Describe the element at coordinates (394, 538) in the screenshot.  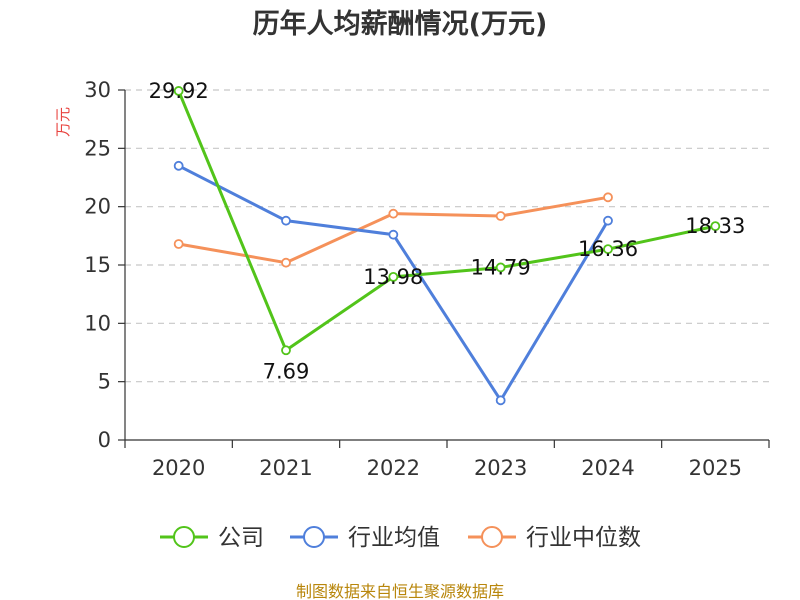
I see `legend-label: 行业均值` at that location.